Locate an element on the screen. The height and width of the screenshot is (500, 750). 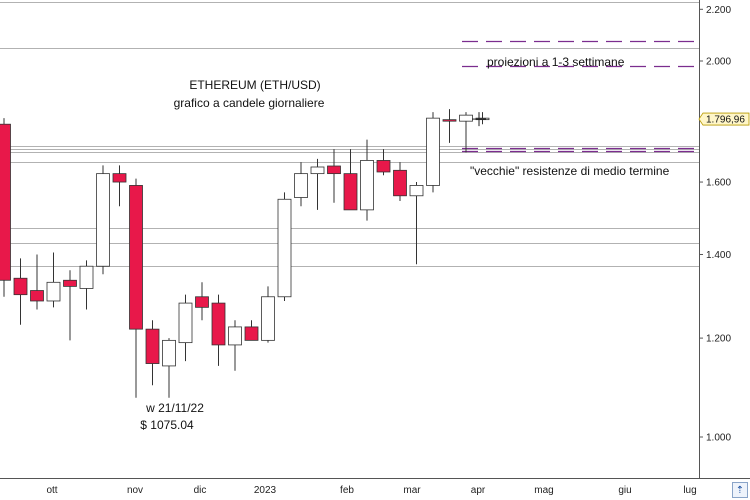
x-tick-label: apr is located at coordinates (478, 490).